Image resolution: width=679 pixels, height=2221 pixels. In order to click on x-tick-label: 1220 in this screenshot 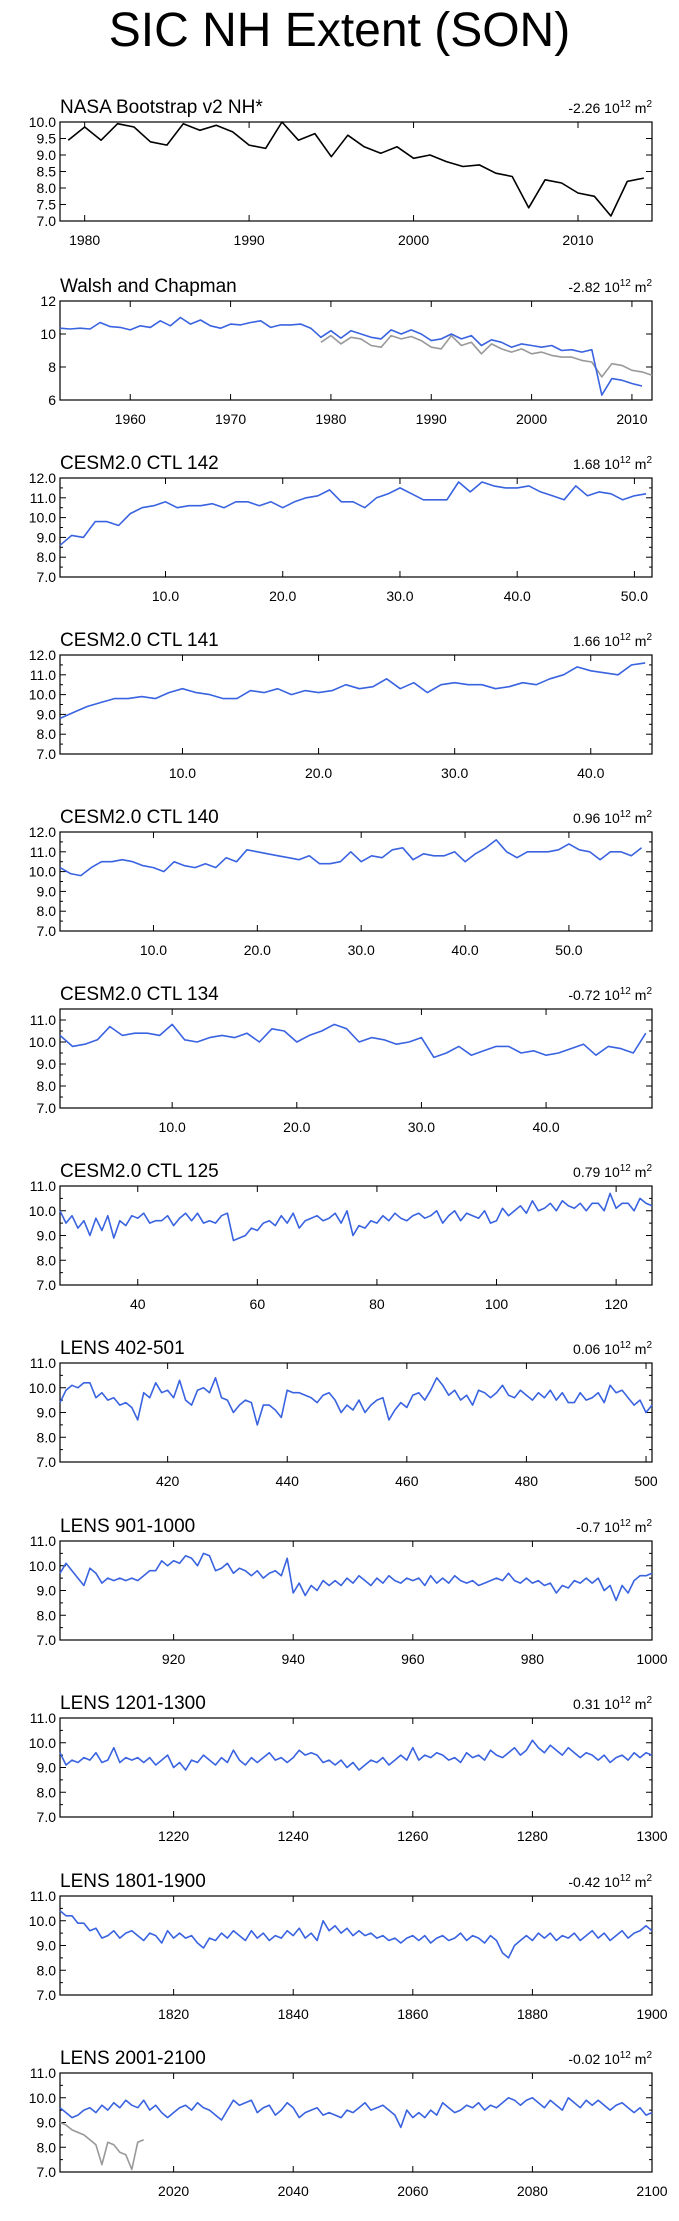, I will do `click(173, 1836)`.